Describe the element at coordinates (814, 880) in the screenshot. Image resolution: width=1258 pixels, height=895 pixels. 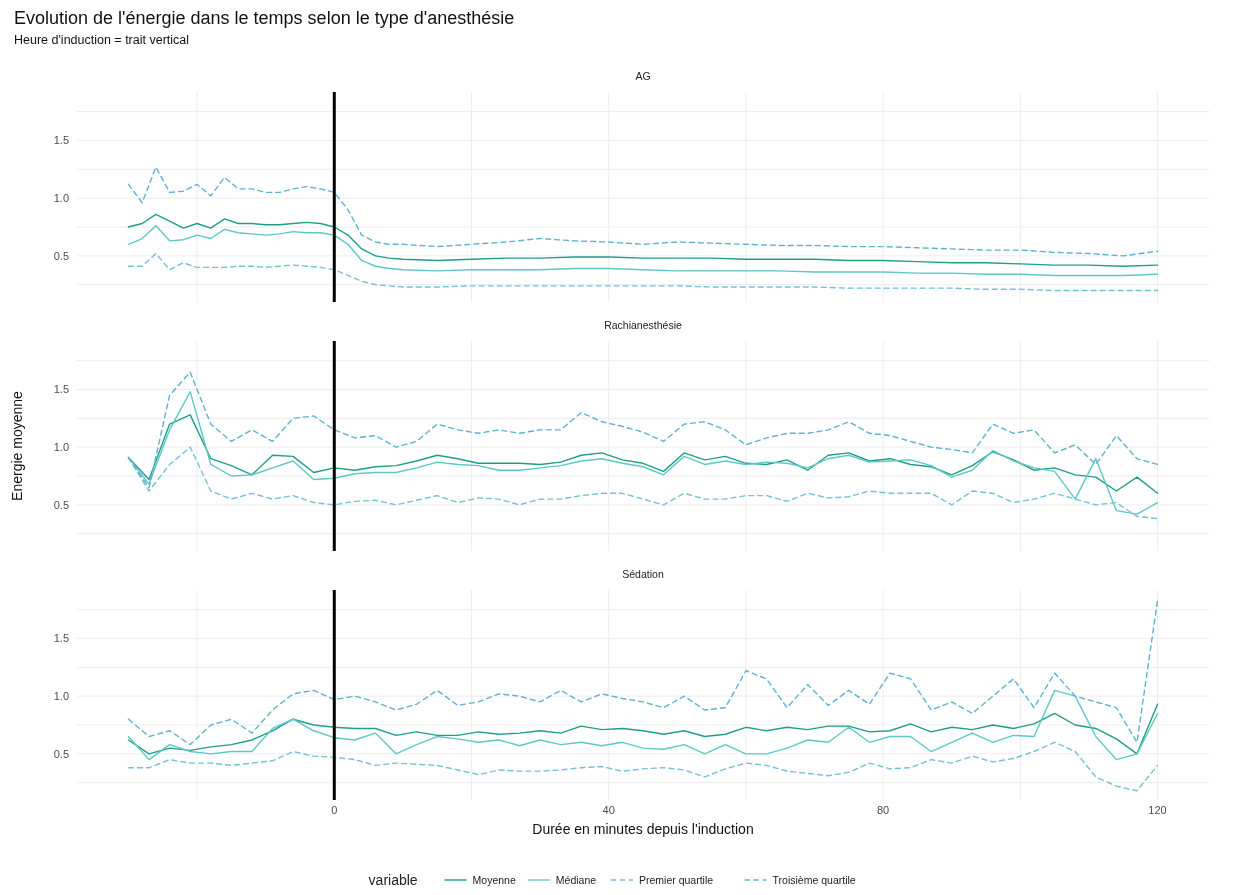
I see `legend-label: Troisième quartile` at that location.